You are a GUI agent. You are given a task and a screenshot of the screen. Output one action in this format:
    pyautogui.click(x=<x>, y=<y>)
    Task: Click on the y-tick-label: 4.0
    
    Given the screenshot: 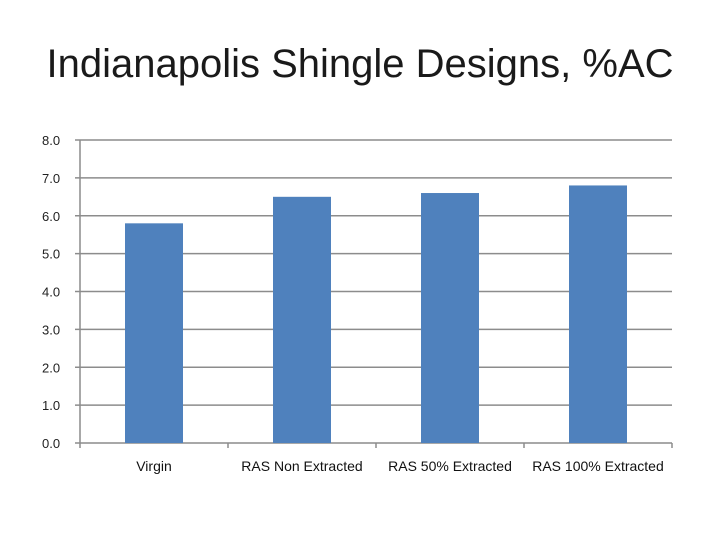 What is the action you would take?
    pyautogui.click(x=51, y=292)
    